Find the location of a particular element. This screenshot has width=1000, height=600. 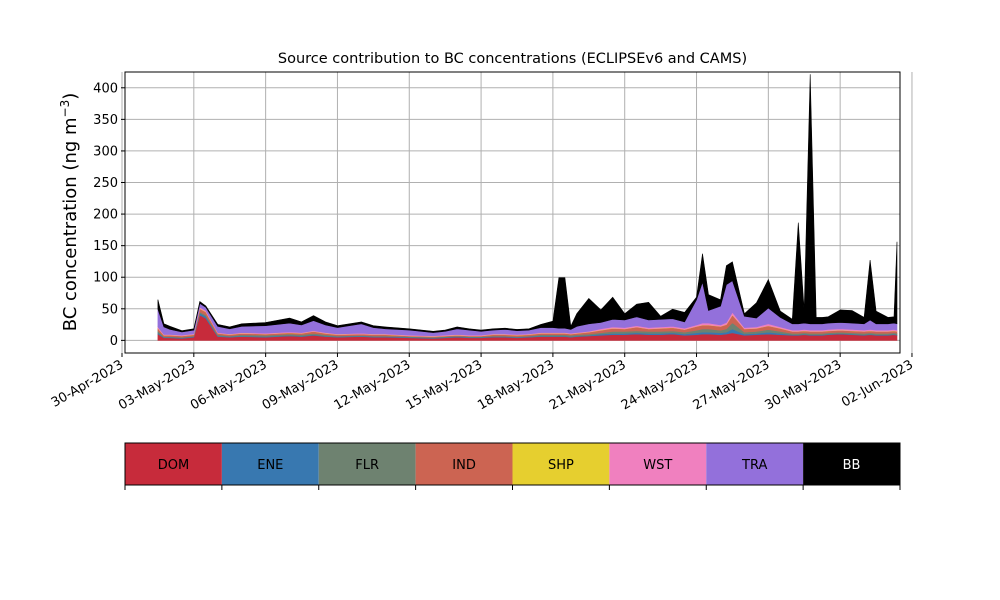

legend-label-tra: TRA is located at coordinates (754, 465).